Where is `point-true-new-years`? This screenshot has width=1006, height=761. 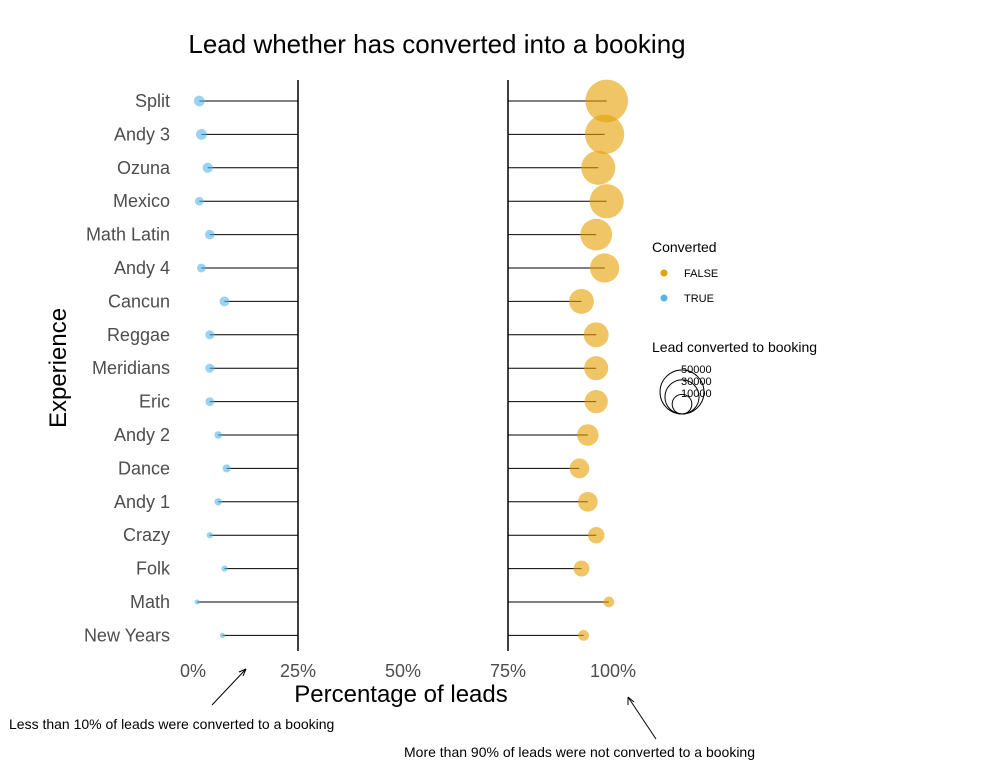 point-true-new-years is located at coordinates (222, 635).